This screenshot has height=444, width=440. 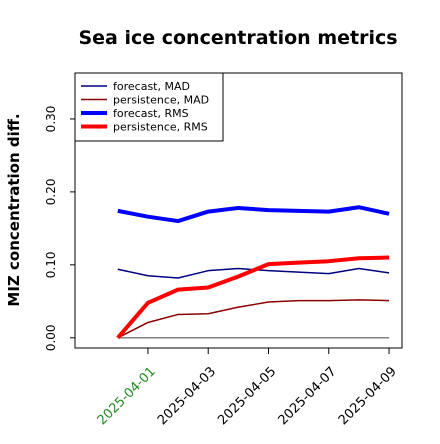 I want to click on x-tick-label: 2025-04-09, so click(x=368, y=396).